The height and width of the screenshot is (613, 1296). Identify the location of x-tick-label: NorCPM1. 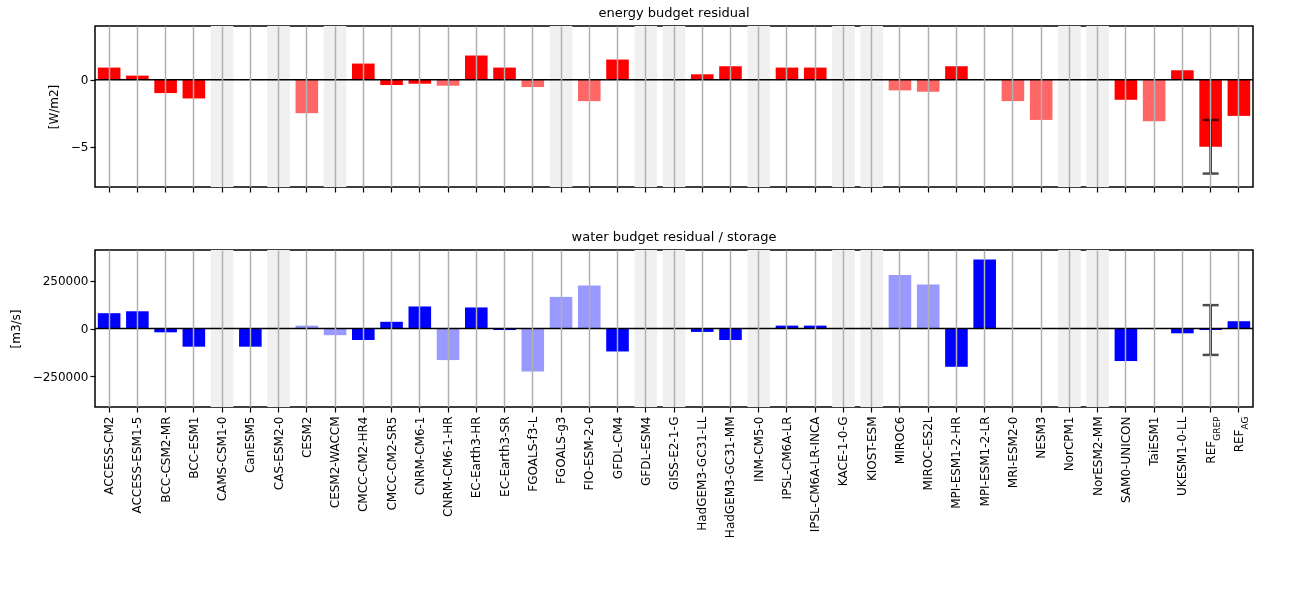
(1069, 444).